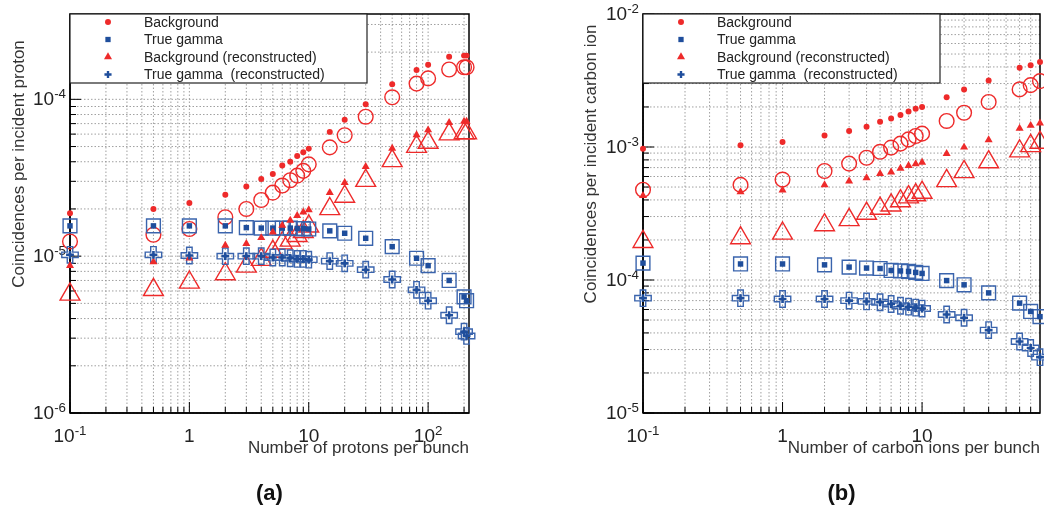 This screenshot has width=1044, height=511. What do you see at coordinates (590, 164) in the screenshot?
I see `y-axis-title: Coincidences per incident carbon ion` at bounding box center [590, 164].